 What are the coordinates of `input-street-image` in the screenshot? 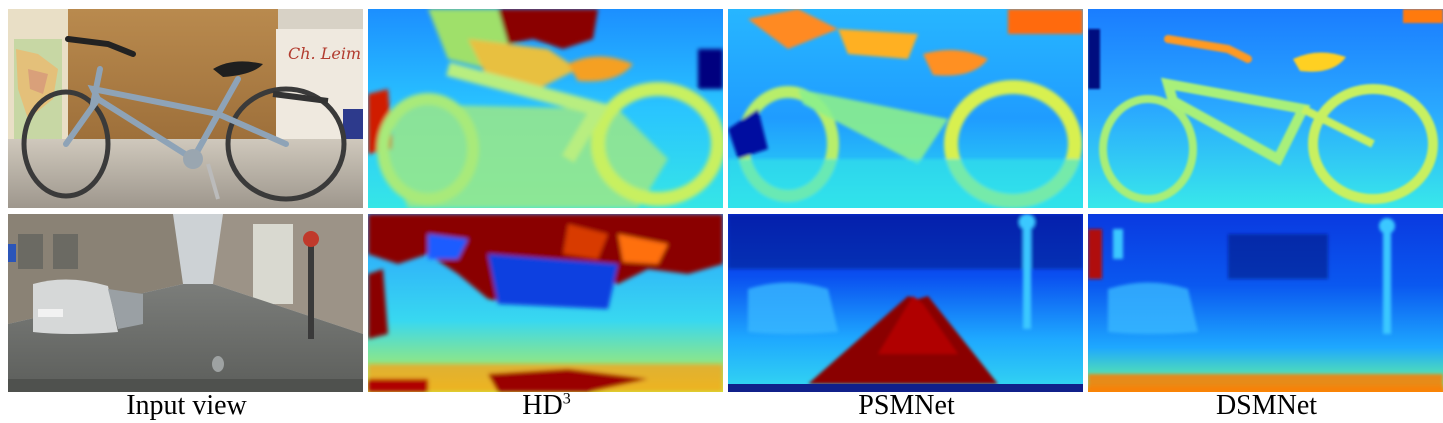 It's located at (185, 303).